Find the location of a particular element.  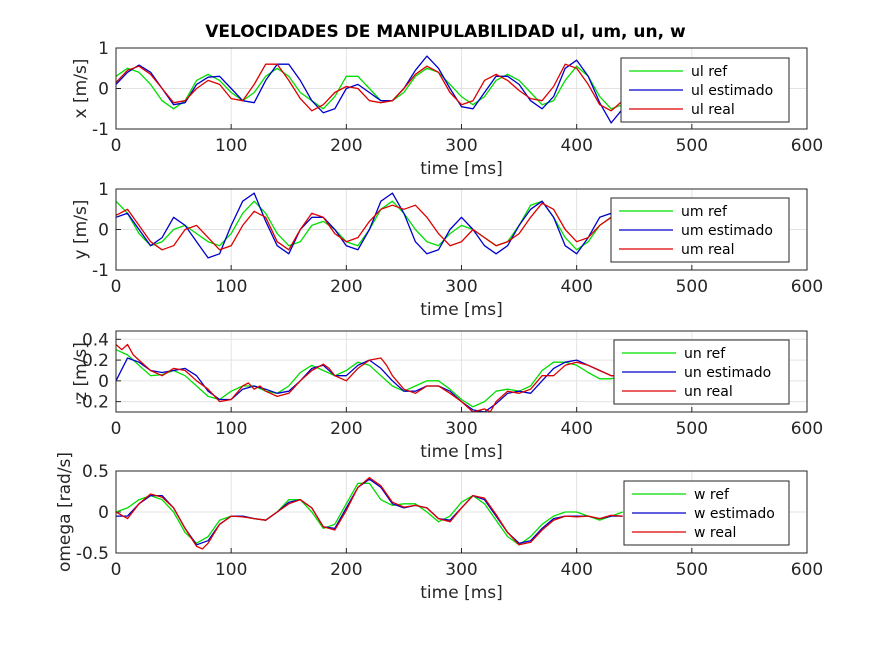

y-tick-label: -0.2 is located at coordinates (92, 403).